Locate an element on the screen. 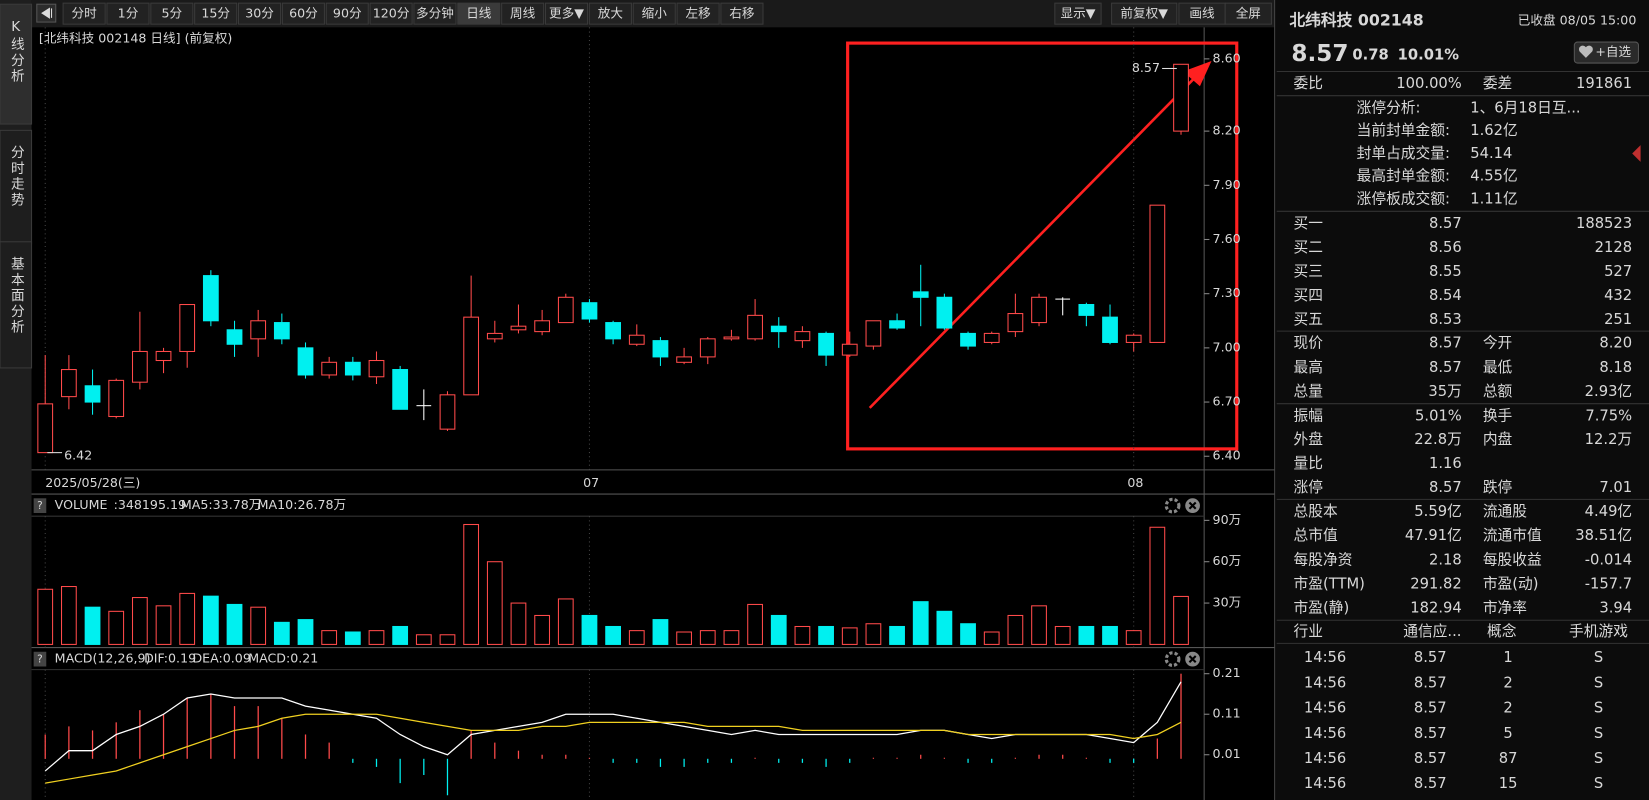 This screenshot has height=800, width=1649. field-label: 市盈(TTM) is located at coordinates (1329, 583).